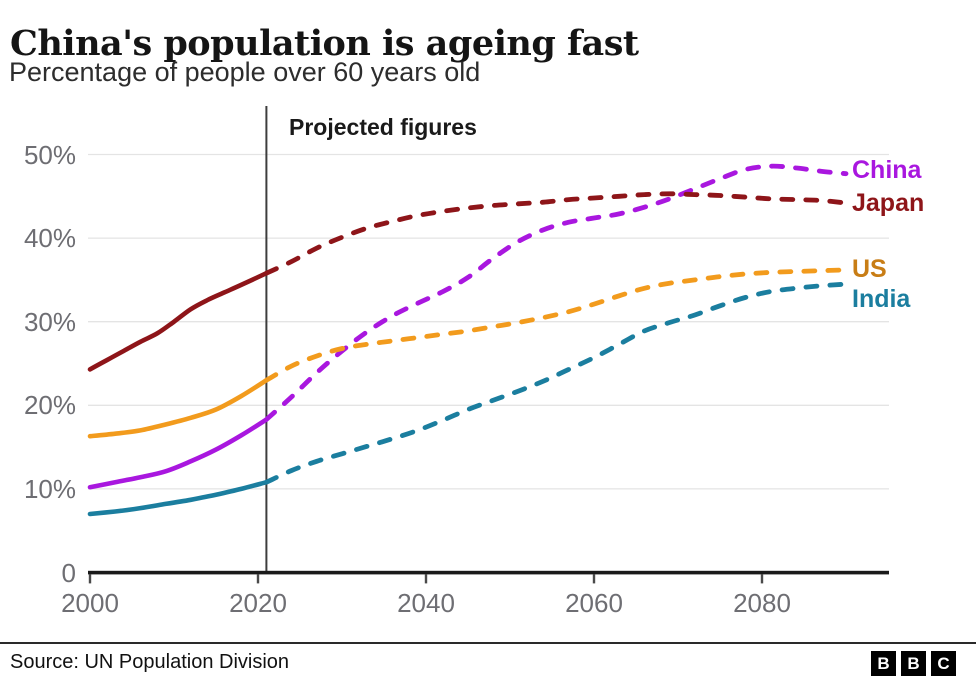 This screenshot has width=976, height=680. I want to click on series-label-india: India, so click(881, 299).